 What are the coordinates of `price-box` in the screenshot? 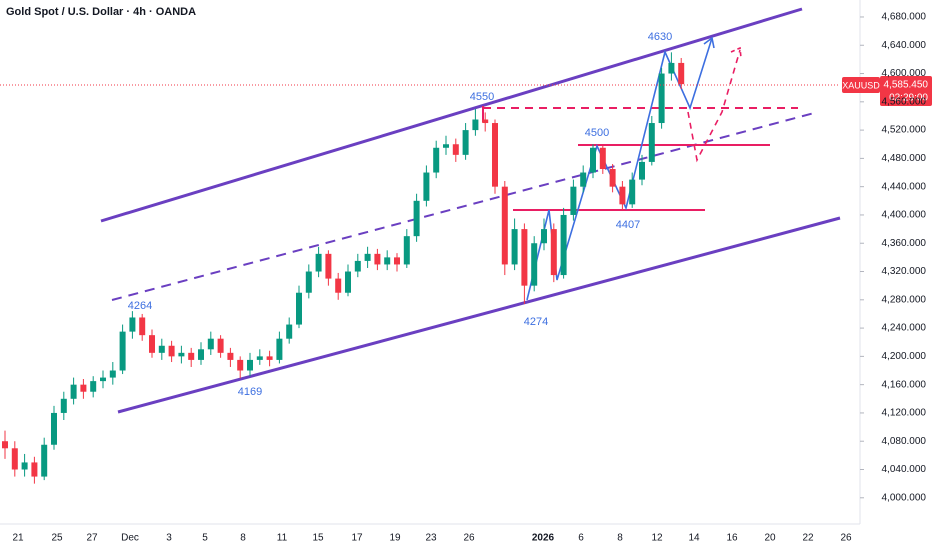 It's located at (906, 91).